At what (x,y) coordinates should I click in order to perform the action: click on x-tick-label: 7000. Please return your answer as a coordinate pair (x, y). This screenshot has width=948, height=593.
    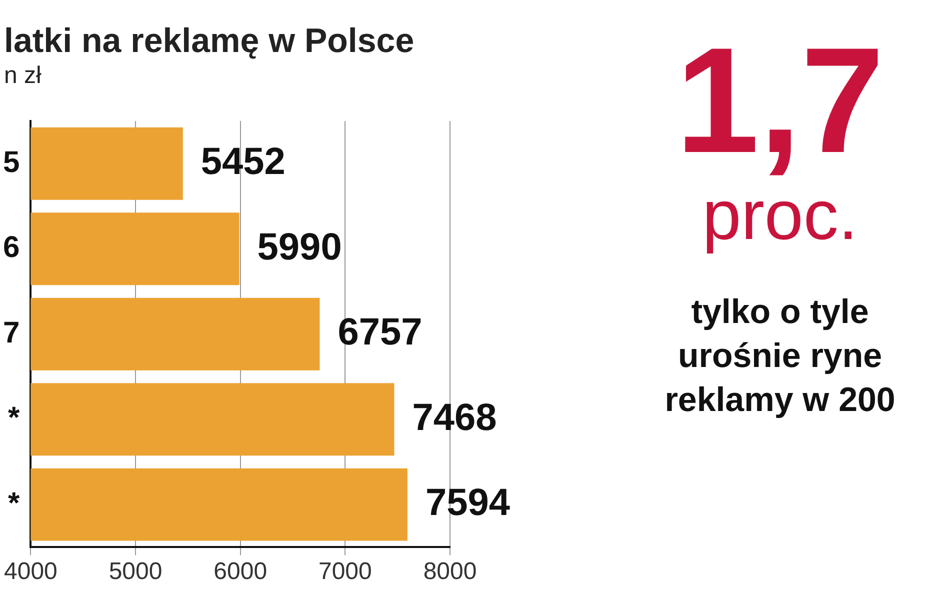
    Looking at the image, I should click on (345, 572).